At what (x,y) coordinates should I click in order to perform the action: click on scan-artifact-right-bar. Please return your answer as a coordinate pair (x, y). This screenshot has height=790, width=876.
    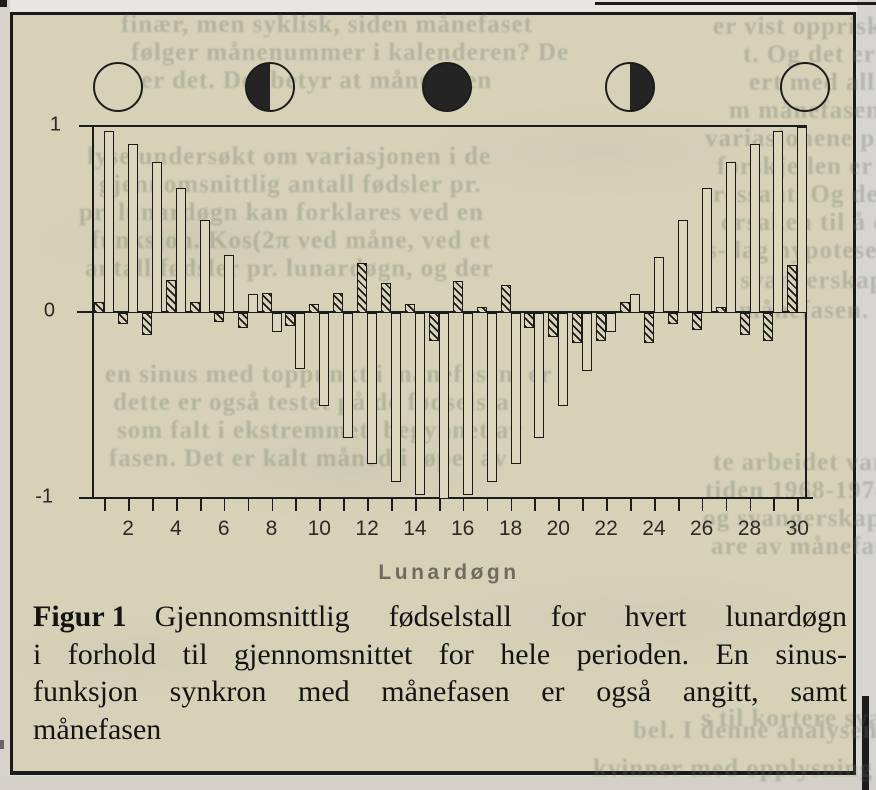
    Looking at the image, I should click on (865, 743).